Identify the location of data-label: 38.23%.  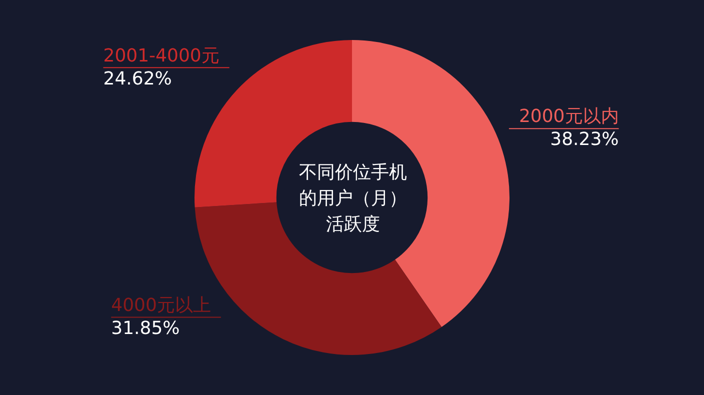
(584, 139).